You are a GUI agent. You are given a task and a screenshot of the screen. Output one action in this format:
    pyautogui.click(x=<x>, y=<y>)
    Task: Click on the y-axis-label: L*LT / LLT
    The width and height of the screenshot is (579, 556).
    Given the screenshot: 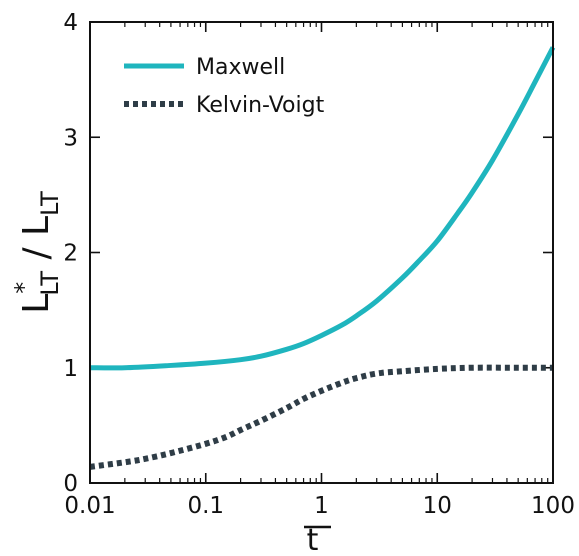 What is the action you would take?
    pyautogui.click(x=37, y=252)
    